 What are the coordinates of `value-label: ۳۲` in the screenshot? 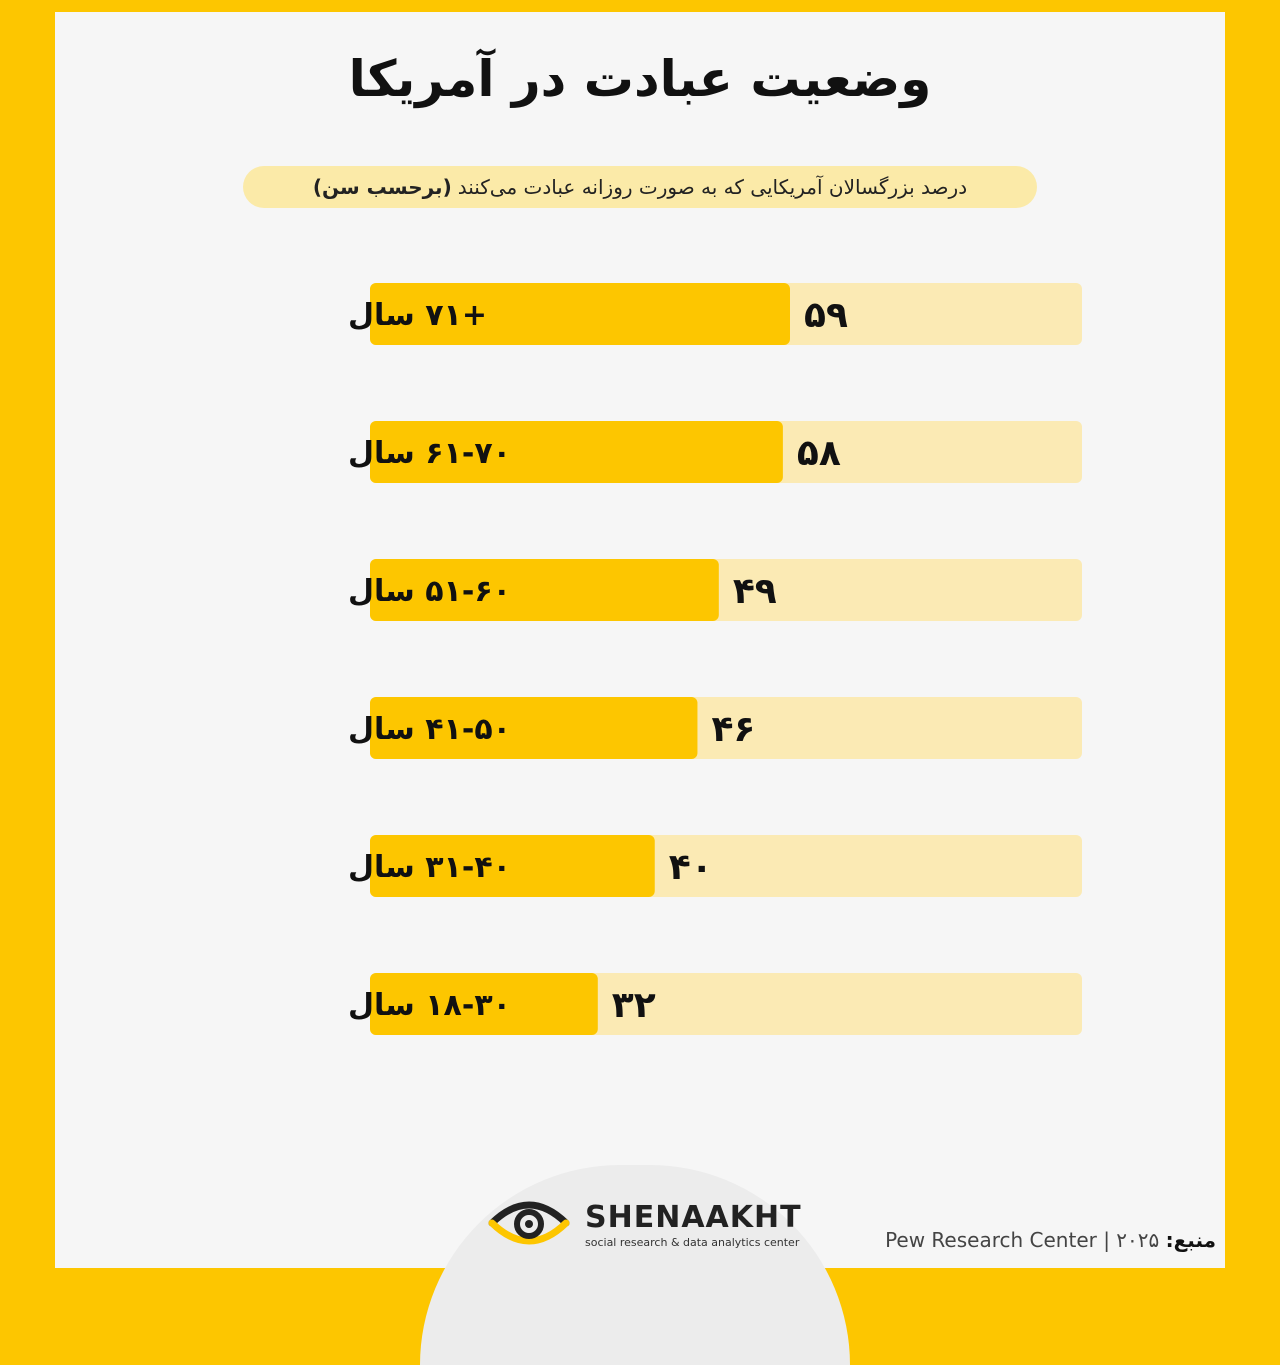 It's located at (634, 1005).